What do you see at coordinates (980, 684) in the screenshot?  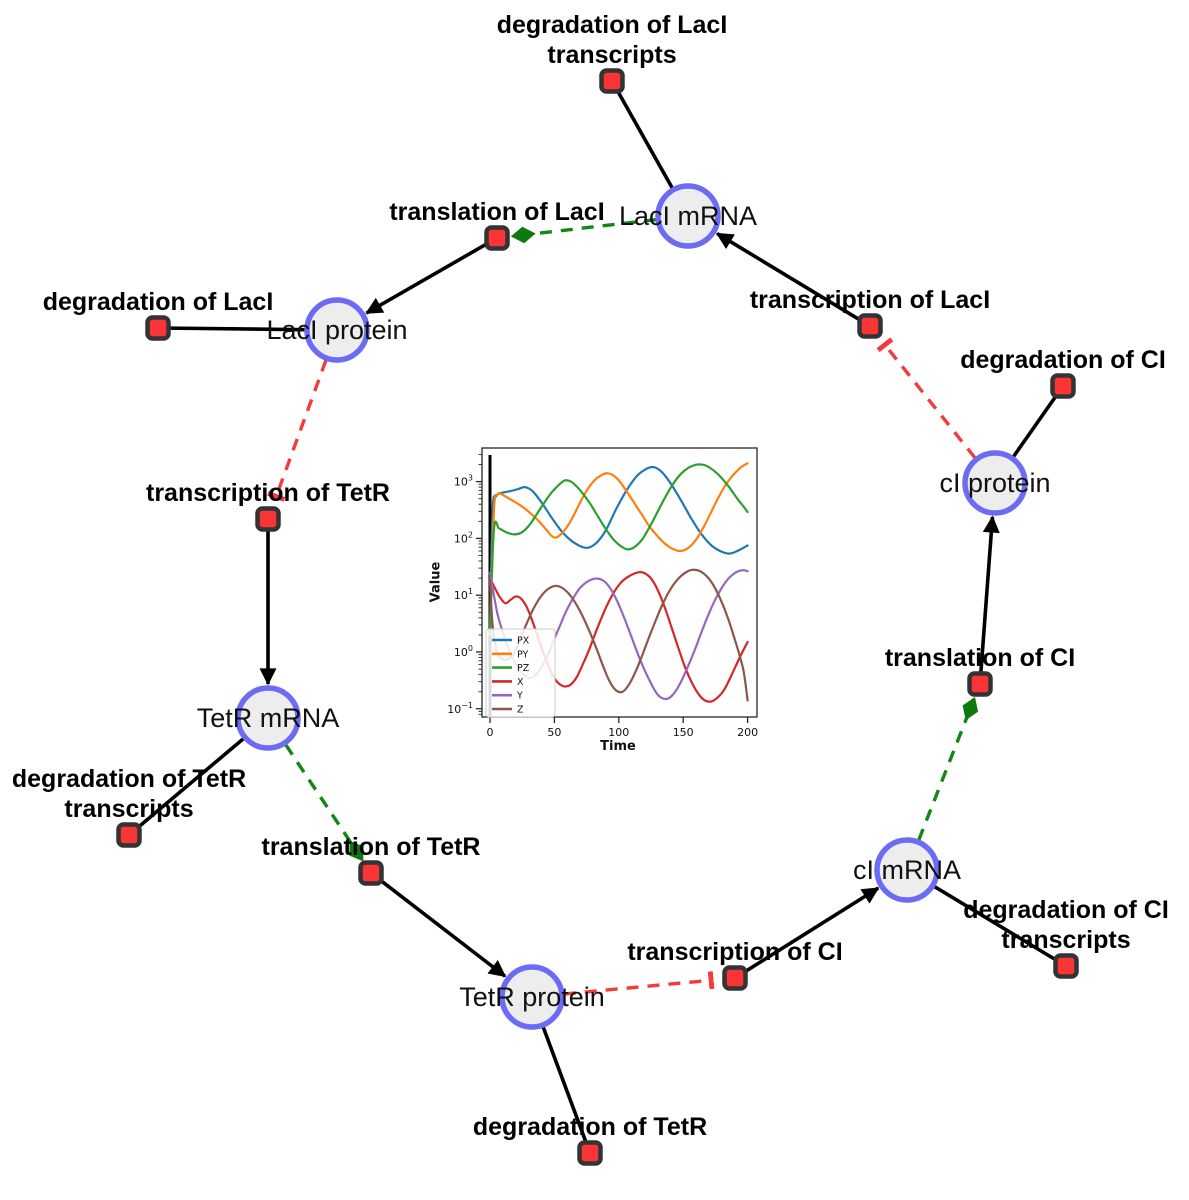 I see `reaction-node-translation-ci` at bounding box center [980, 684].